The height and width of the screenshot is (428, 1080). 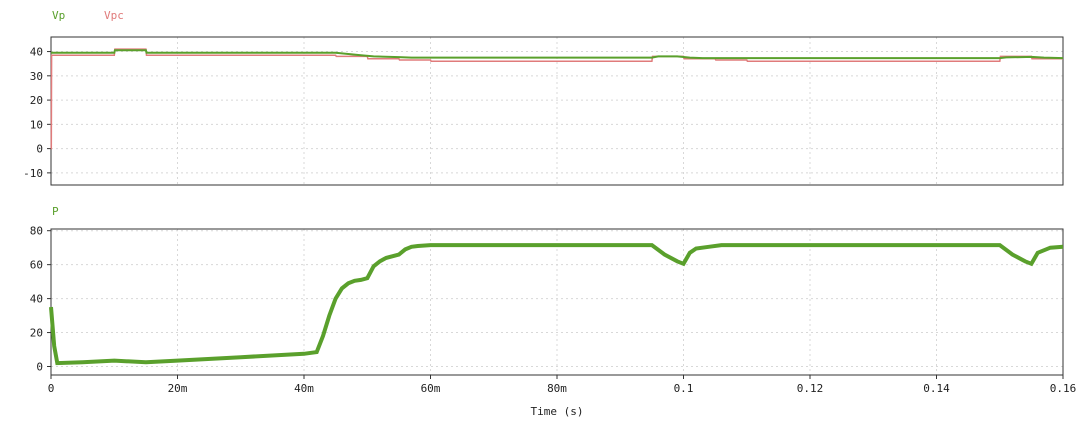 I want to click on x-tick-labels: 0 20m 40m 60m 80m 0.1 0.12 0.14 0.16, so click(x=562, y=385).